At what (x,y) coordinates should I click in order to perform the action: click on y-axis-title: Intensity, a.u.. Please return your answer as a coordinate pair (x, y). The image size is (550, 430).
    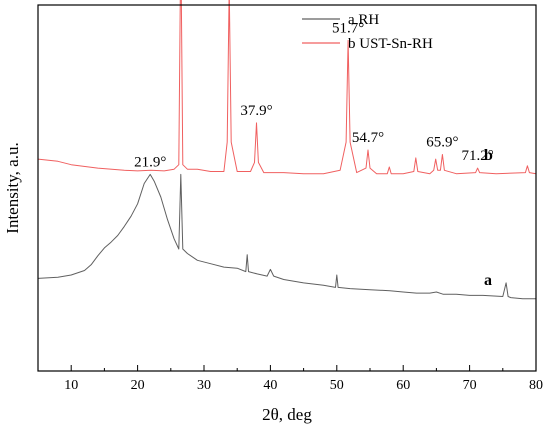
    Looking at the image, I should click on (12, 187).